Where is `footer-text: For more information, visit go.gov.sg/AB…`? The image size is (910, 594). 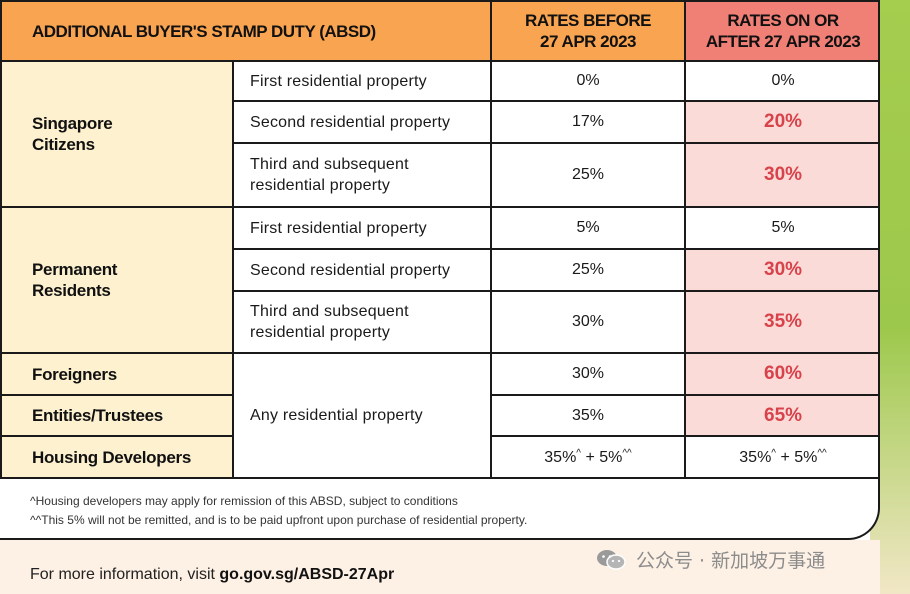
footer-text: For more information, visit go.gov.sg/AB… is located at coordinates (212, 574).